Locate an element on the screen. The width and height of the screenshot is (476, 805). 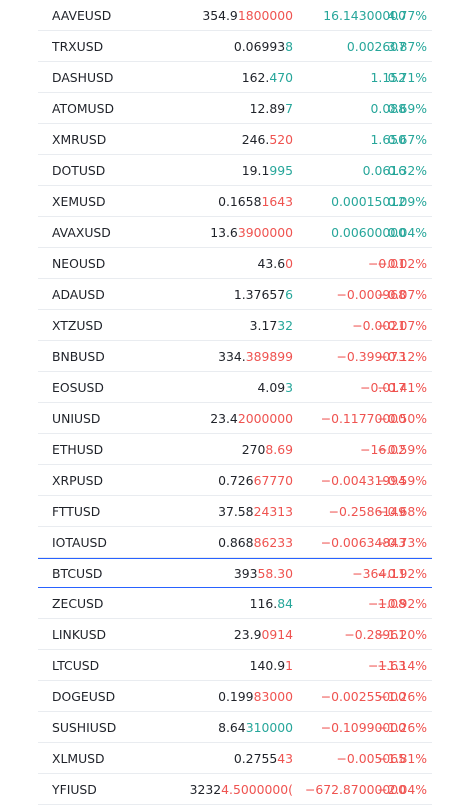
watchlist-row-xmrusd: XMRUSD 246.520 1.650 0.67% is located at coordinates (235, 139).